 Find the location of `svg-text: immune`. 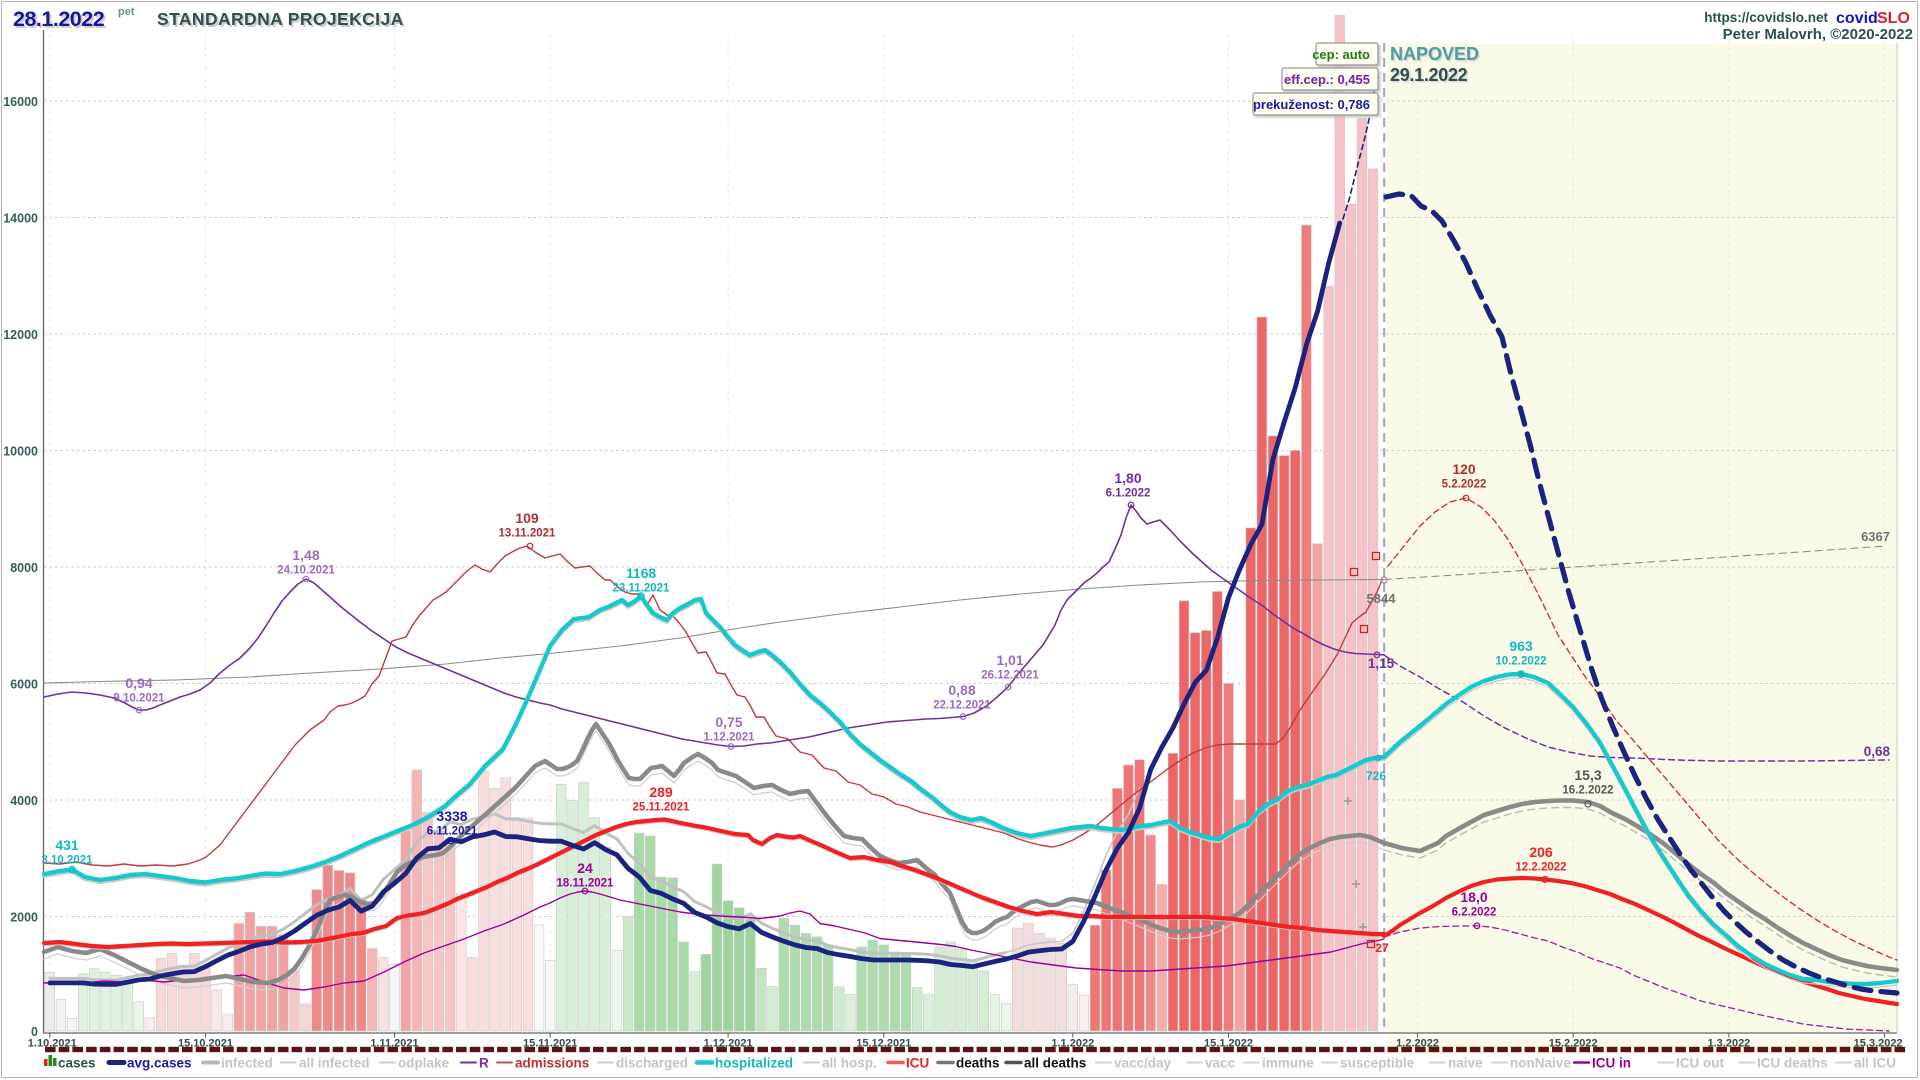

svg-text: immune is located at coordinates (1288, 1063).